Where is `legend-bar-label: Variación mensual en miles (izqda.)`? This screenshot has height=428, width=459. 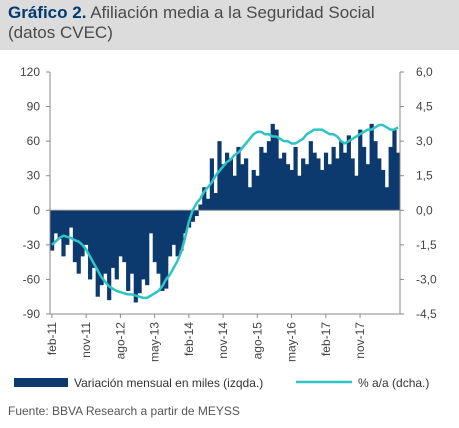 legend-bar-label: Variación mensual en miles (izqda.) is located at coordinates (168, 383).